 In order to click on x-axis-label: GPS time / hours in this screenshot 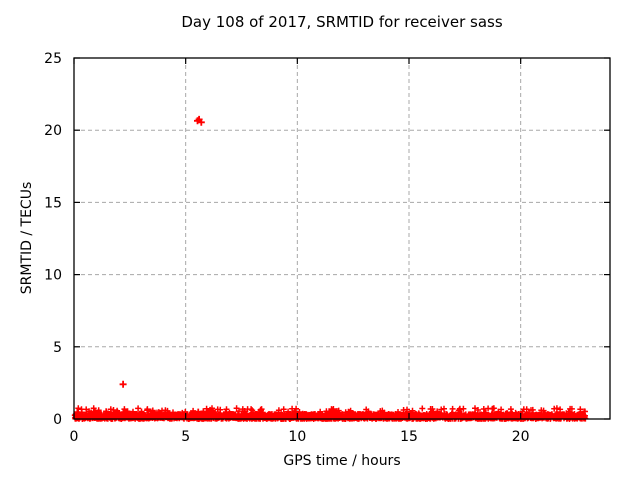, I will do `click(341, 461)`.